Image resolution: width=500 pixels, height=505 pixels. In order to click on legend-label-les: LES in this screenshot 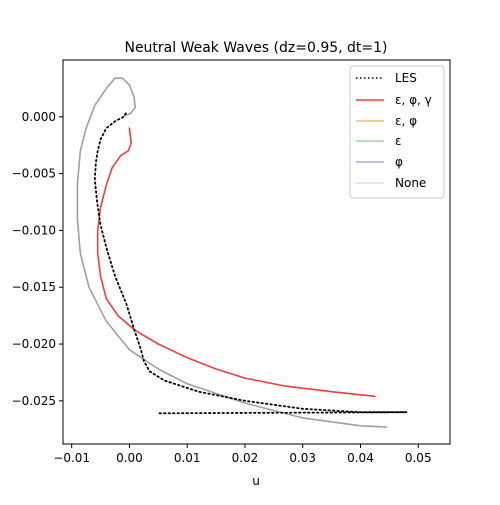, I will do `click(406, 78)`.